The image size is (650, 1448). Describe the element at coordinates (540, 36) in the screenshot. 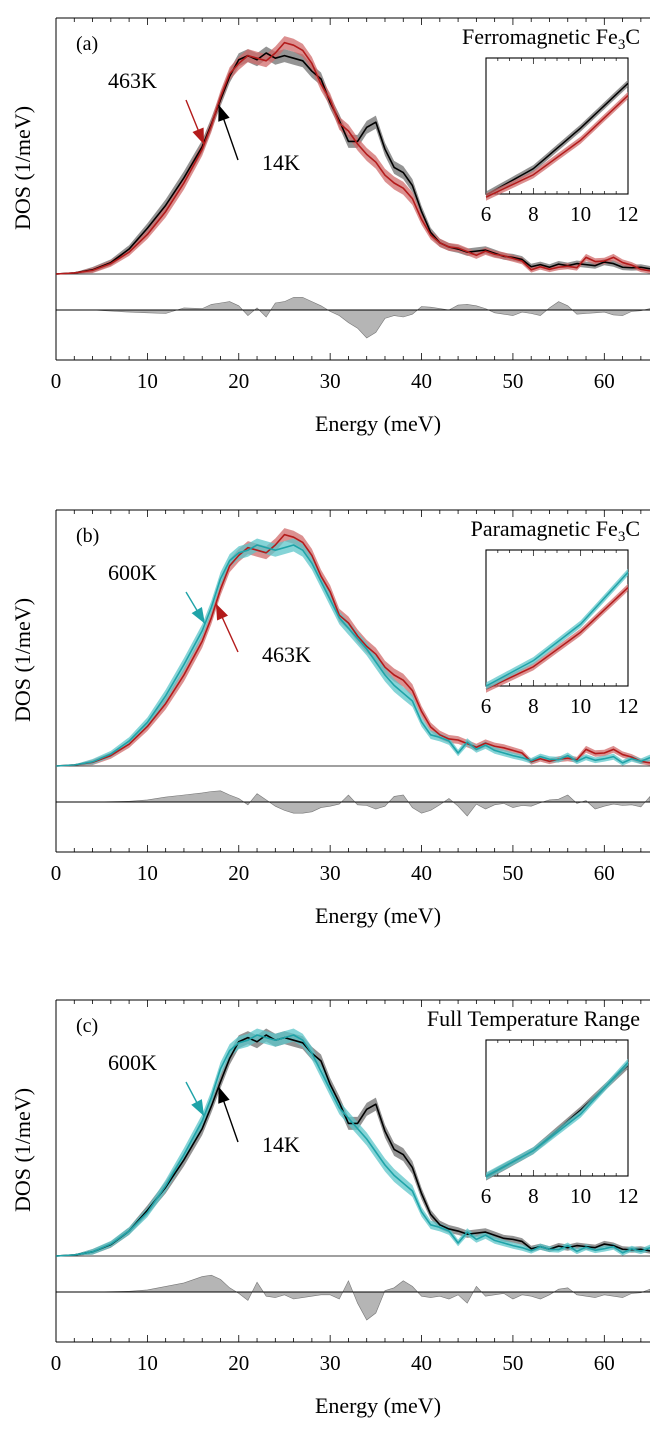

I see `title-text: Ferromagnetic Fe` at that location.